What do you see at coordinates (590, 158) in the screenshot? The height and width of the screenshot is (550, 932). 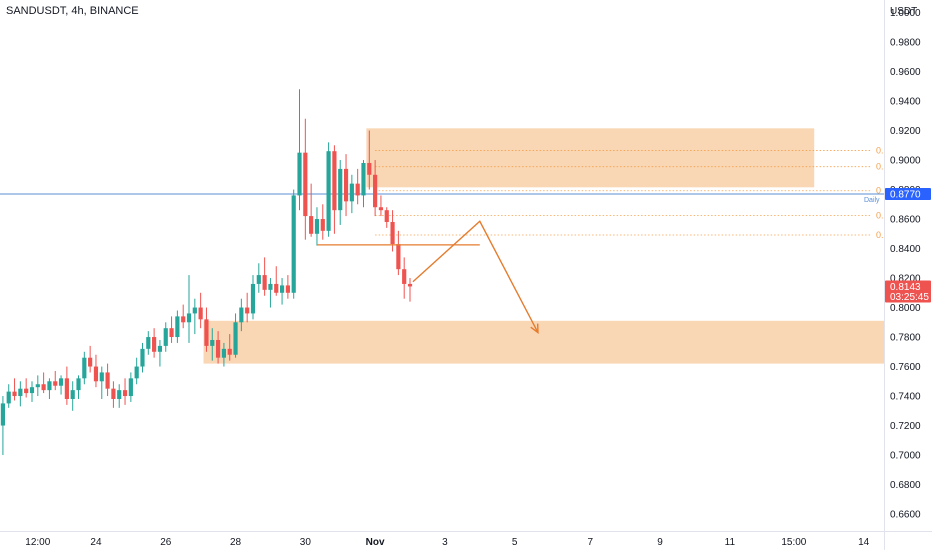 I see `supply-zone` at bounding box center [590, 158].